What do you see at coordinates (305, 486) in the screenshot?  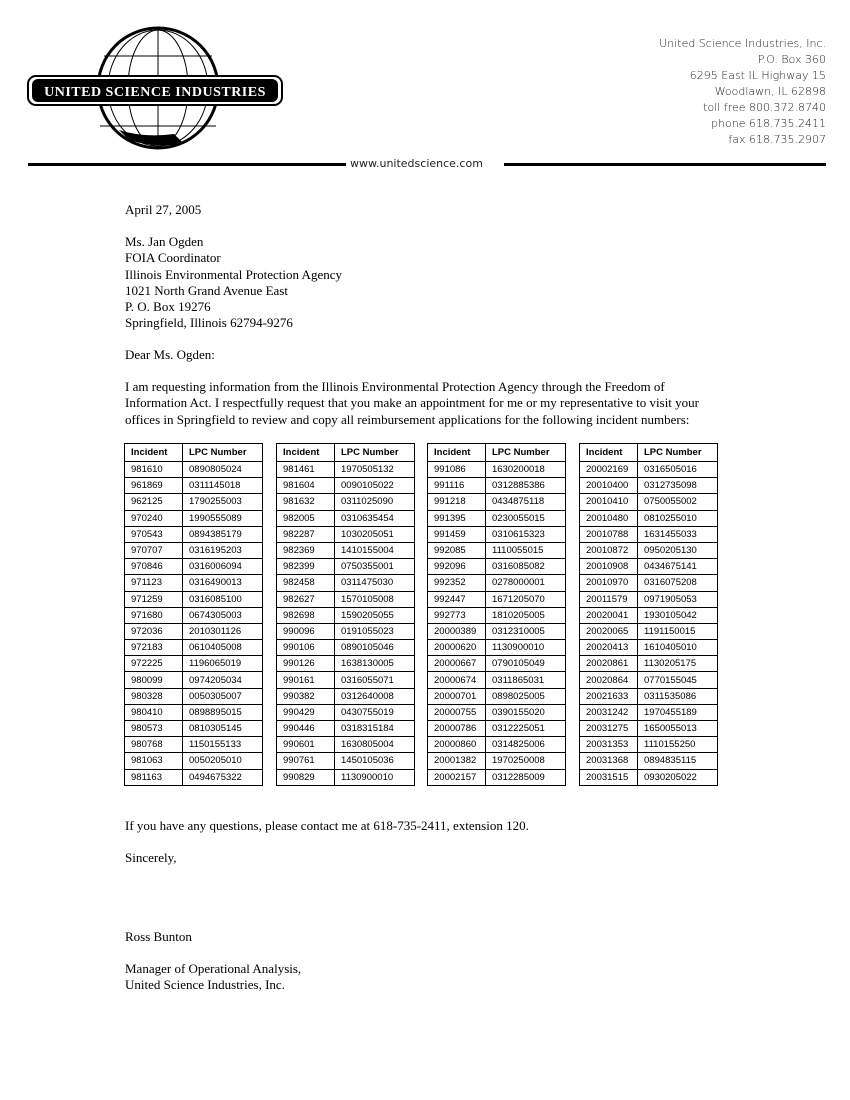 I see `incident-cell: 981604` at bounding box center [305, 486].